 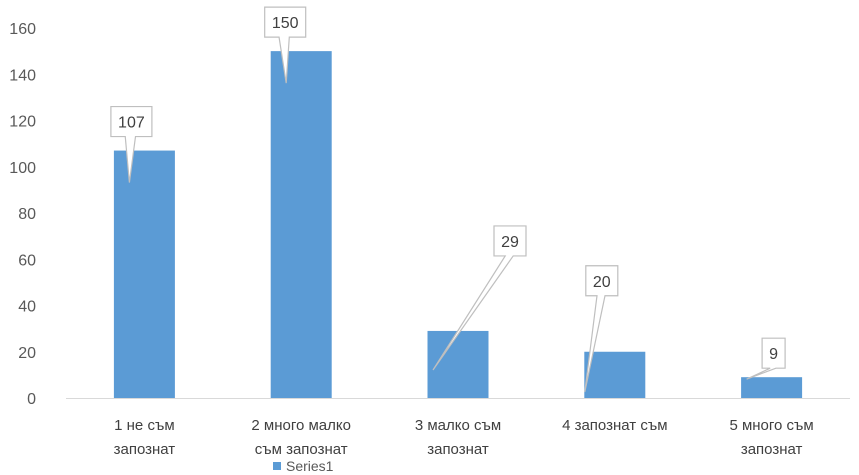 What do you see at coordinates (22, 29) in the screenshot?
I see `y-tick-label: 160` at bounding box center [22, 29].